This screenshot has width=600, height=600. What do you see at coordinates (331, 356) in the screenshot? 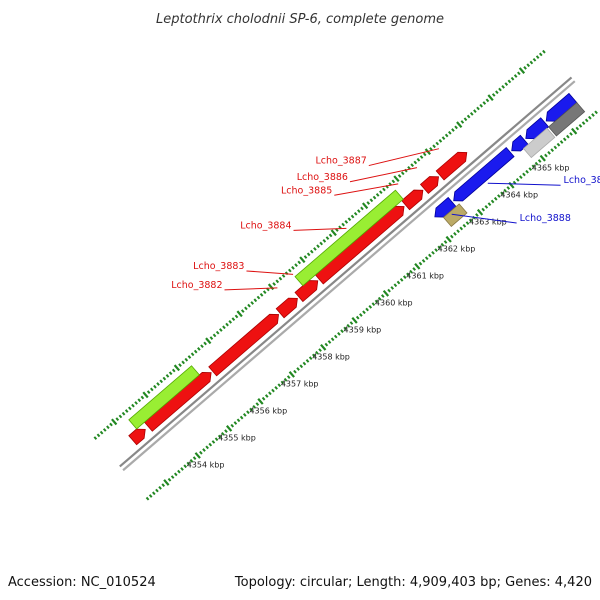
I see `tick-label: 4358 kbp` at bounding box center [331, 356].